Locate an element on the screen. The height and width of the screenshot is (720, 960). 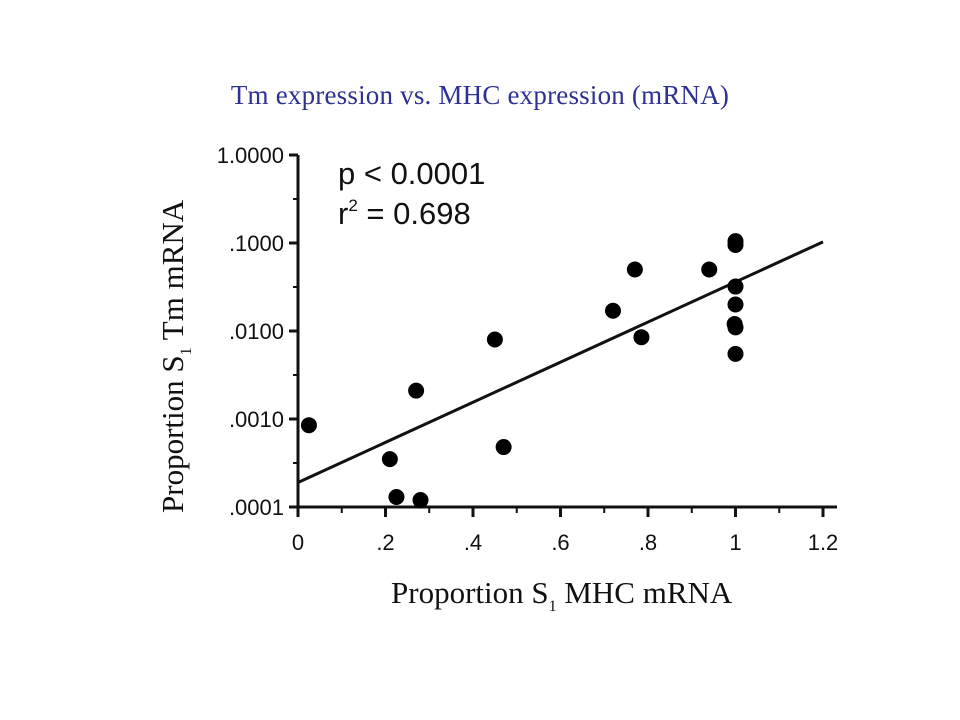
x-tick-label: .4 is located at coordinates (473, 542).